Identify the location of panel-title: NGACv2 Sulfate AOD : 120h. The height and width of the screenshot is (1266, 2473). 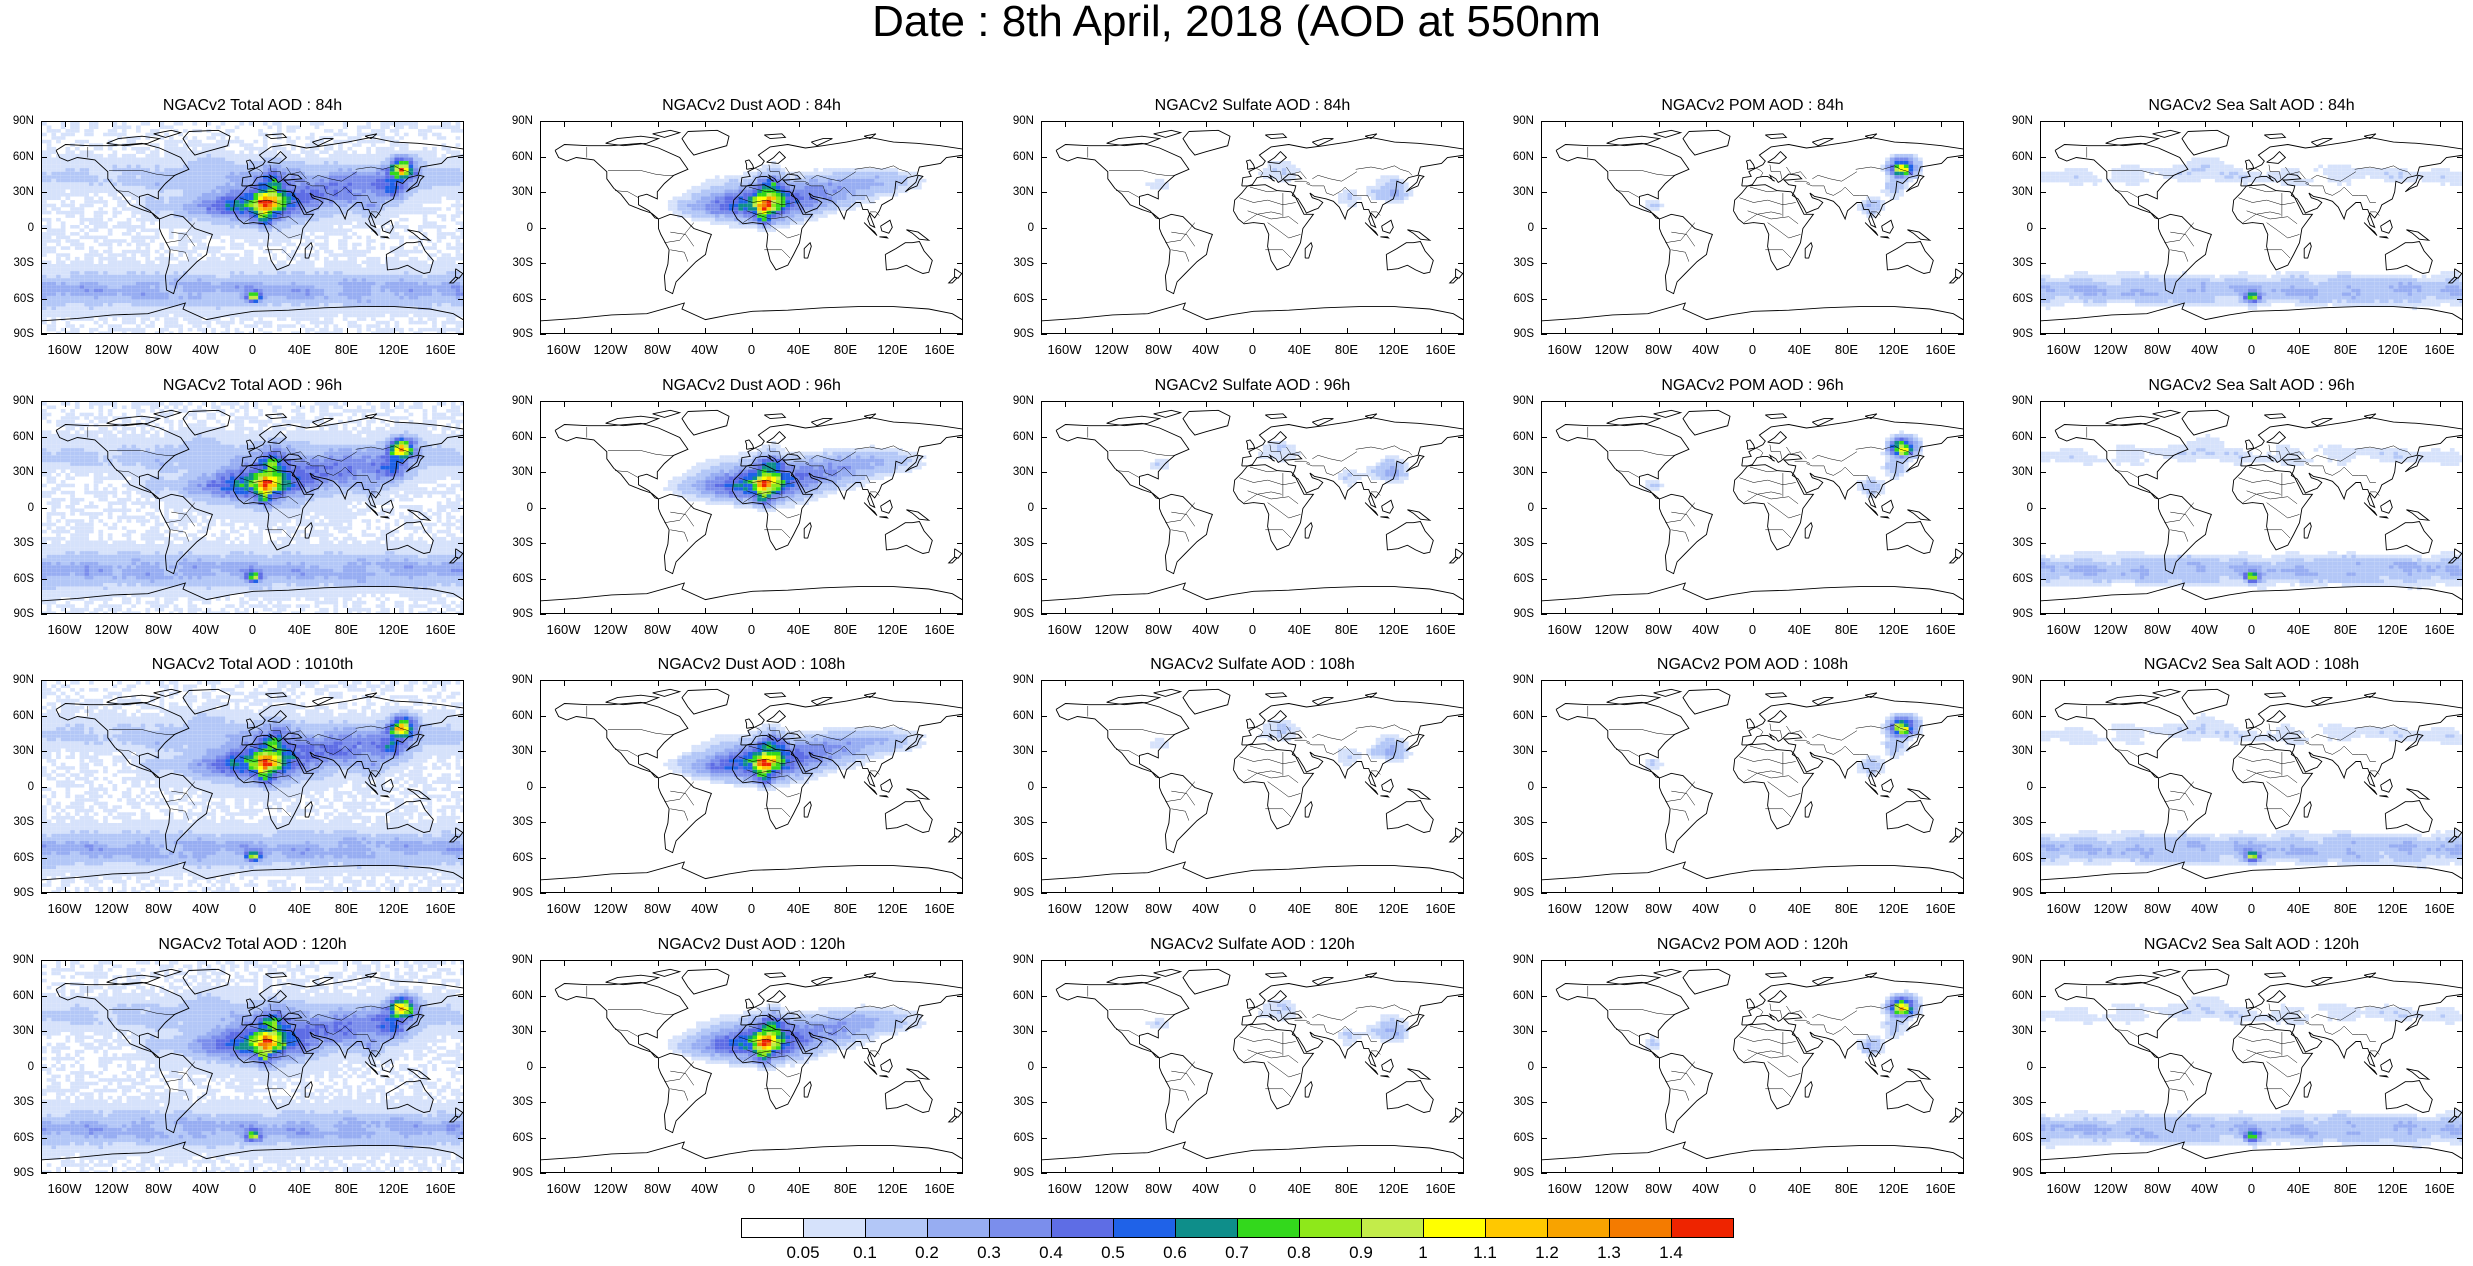
(1252, 945).